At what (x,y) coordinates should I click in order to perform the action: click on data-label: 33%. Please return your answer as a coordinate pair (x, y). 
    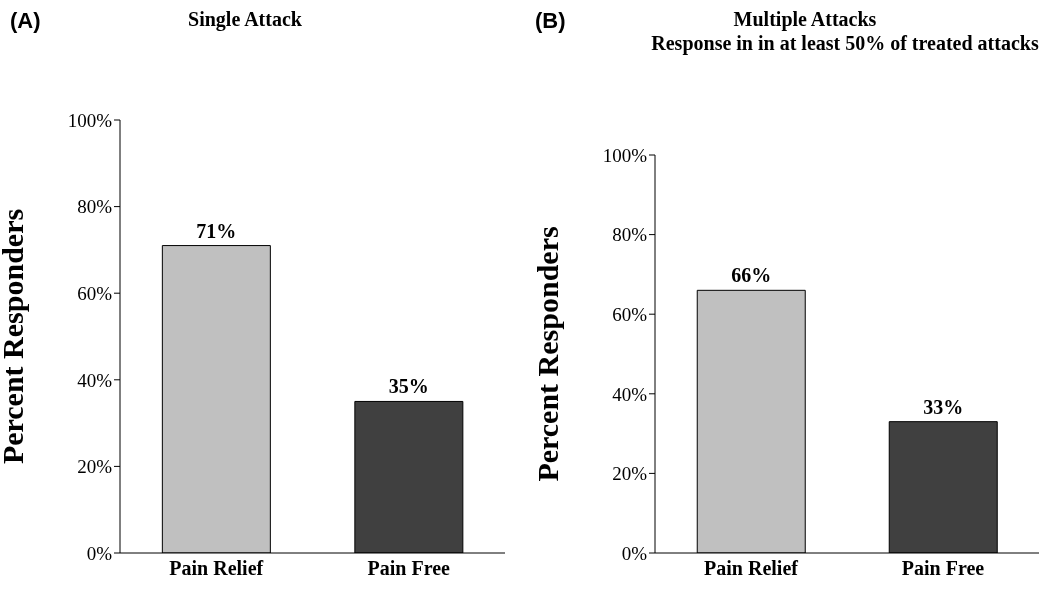
    Looking at the image, I should click on (943, 406).